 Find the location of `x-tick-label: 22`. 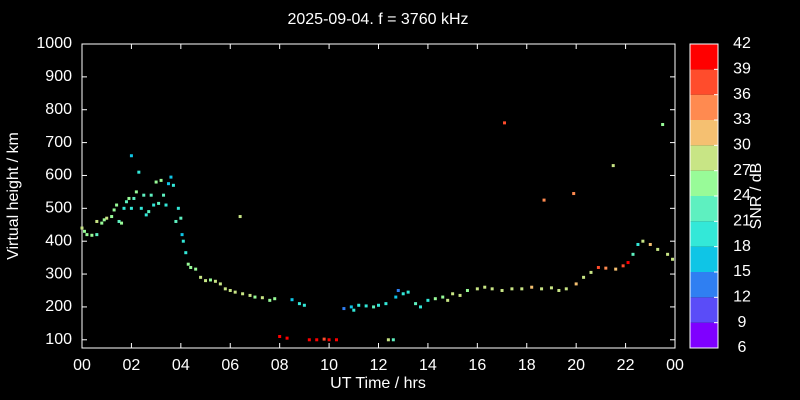

x-tick-label: 22 is located at coordinates (626, 365).